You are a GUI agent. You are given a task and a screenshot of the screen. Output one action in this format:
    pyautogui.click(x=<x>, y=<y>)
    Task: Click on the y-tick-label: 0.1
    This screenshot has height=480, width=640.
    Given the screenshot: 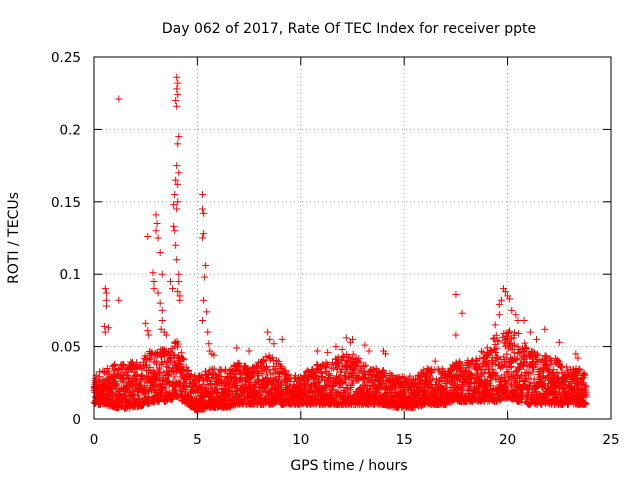 What is the action you would take?
    pyautogui.click(x=70, y=275)
    